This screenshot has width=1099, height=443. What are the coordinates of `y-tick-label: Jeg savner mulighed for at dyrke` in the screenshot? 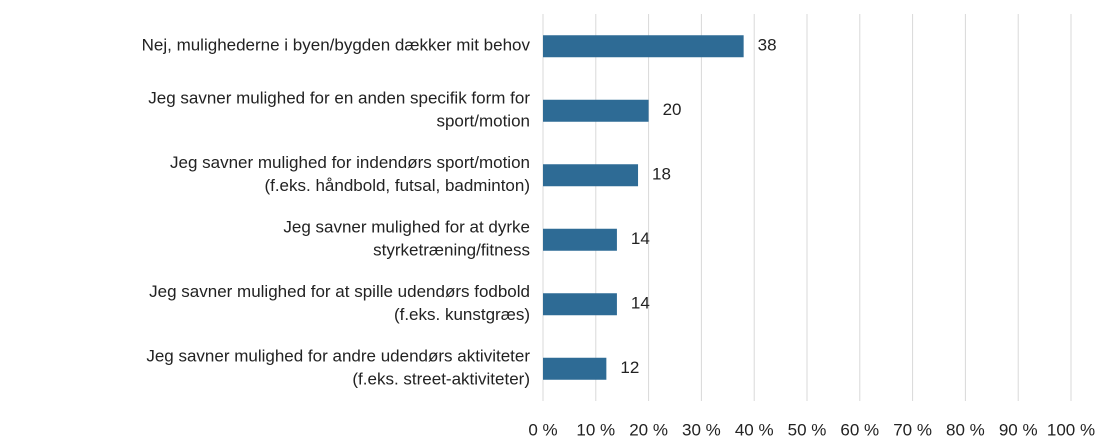 It's located at (406, 227).